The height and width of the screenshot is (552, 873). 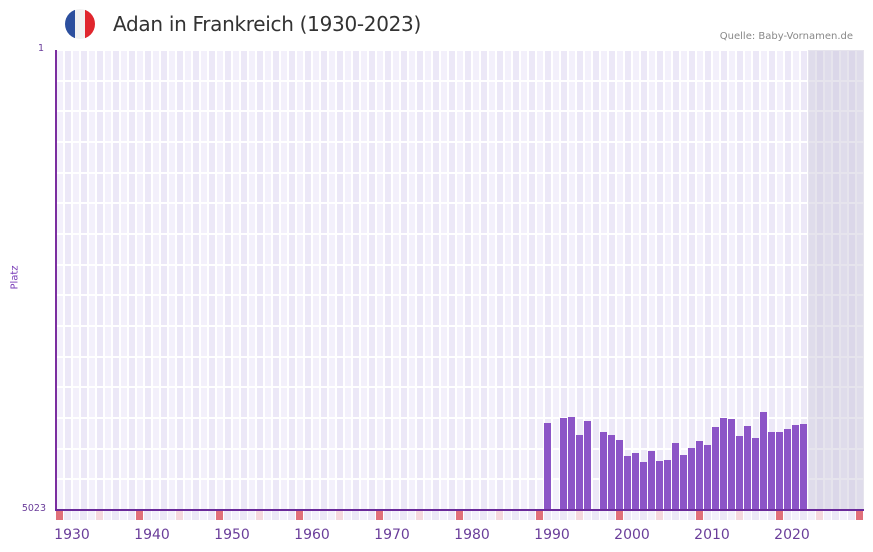 I want to click on bar-2011, so click(x=707, y=477).